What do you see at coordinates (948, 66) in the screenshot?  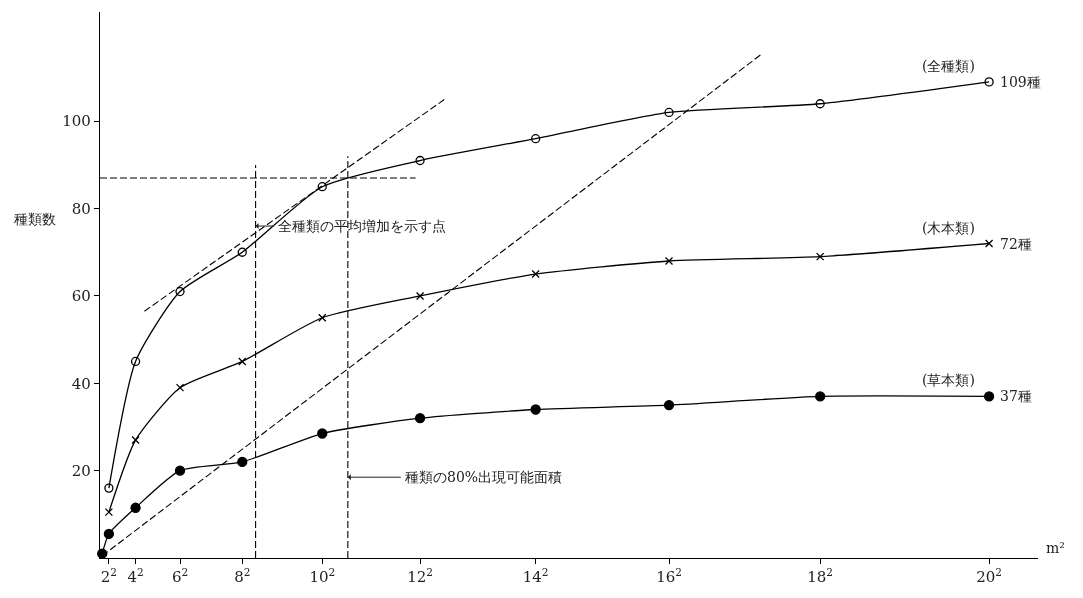 I see `series-label: (全種類)` at bounding box center [948, 66].